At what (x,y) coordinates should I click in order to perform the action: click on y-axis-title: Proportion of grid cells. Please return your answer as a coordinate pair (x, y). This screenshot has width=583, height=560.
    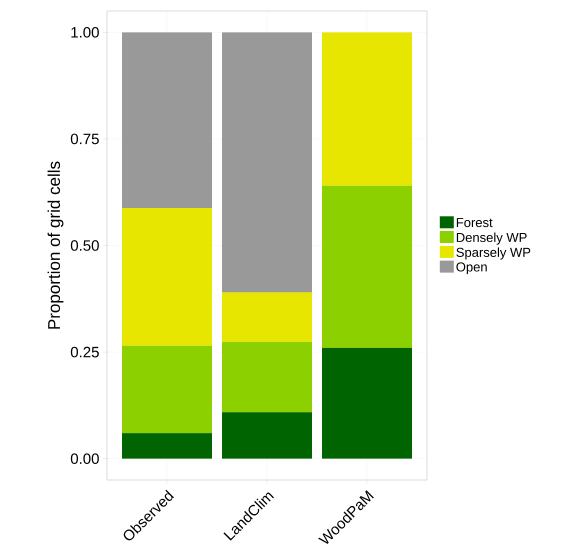
    Looking at the image, I should click on (56, 245).